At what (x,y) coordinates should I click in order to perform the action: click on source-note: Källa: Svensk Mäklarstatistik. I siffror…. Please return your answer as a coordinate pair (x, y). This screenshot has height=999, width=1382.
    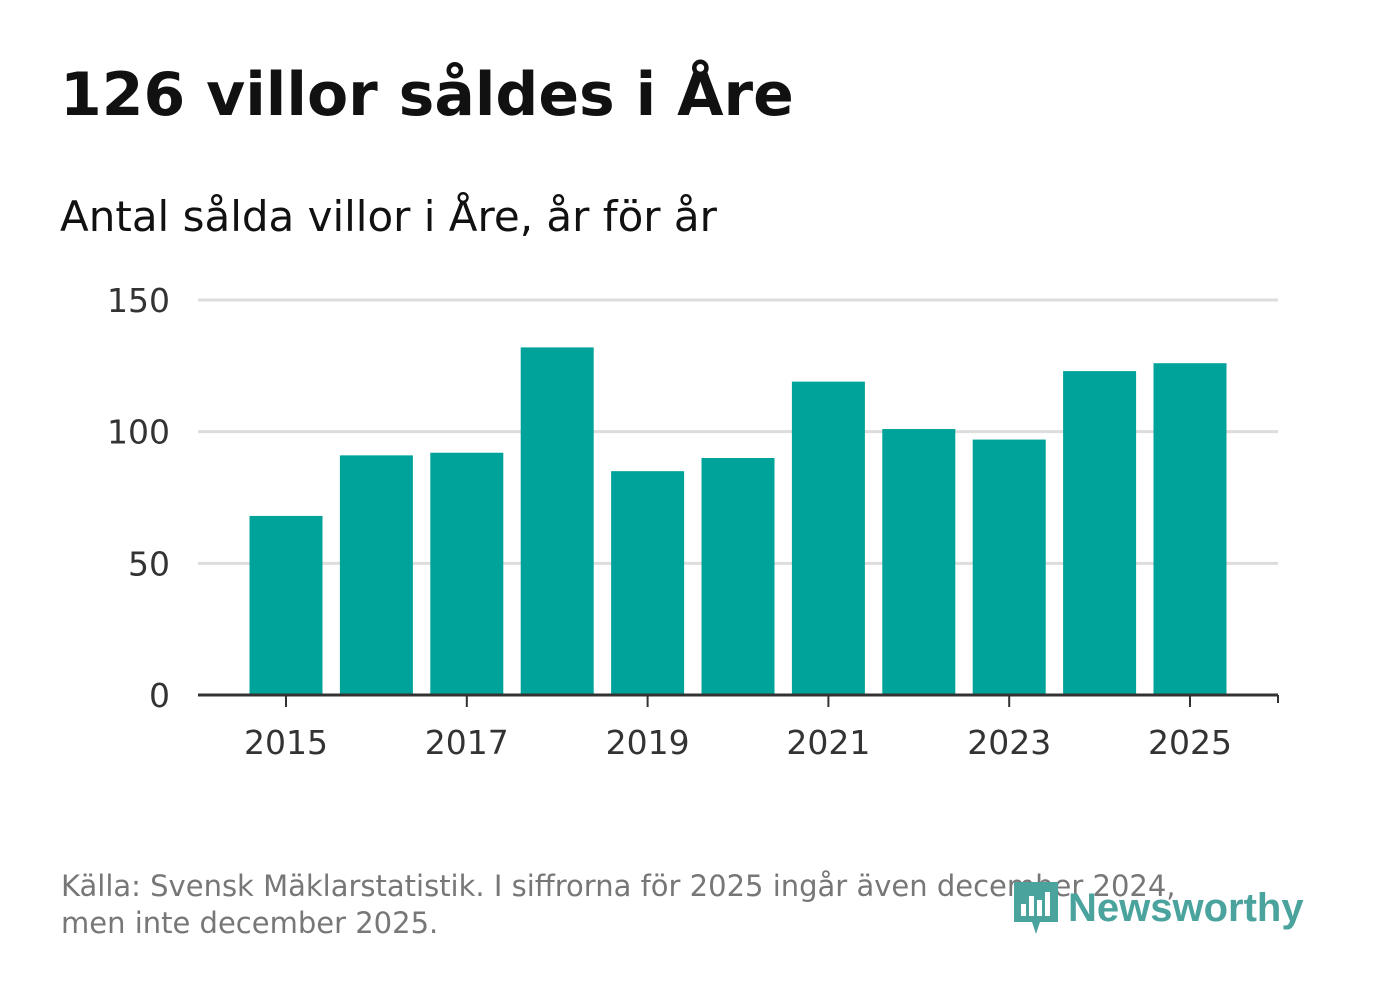
    Looking at the image, I should click on (661, 905).